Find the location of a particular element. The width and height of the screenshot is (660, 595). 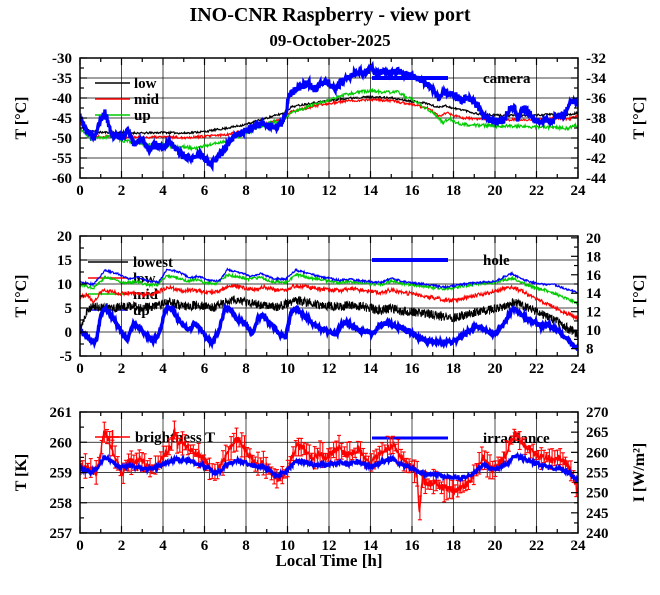

series-low is located at coordinates (329, 302).